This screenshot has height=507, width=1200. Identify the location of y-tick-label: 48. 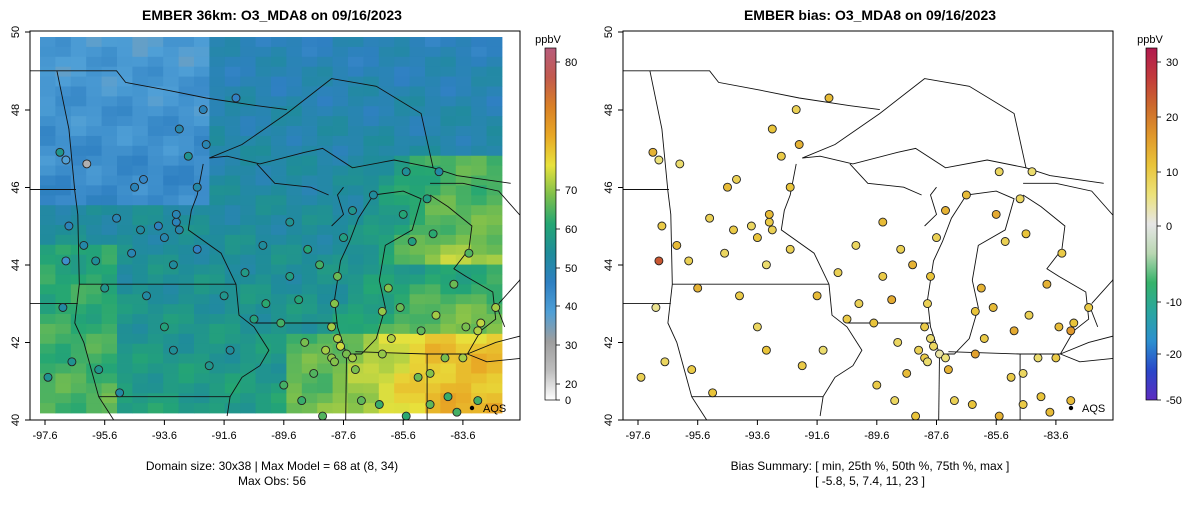
(609, 110).